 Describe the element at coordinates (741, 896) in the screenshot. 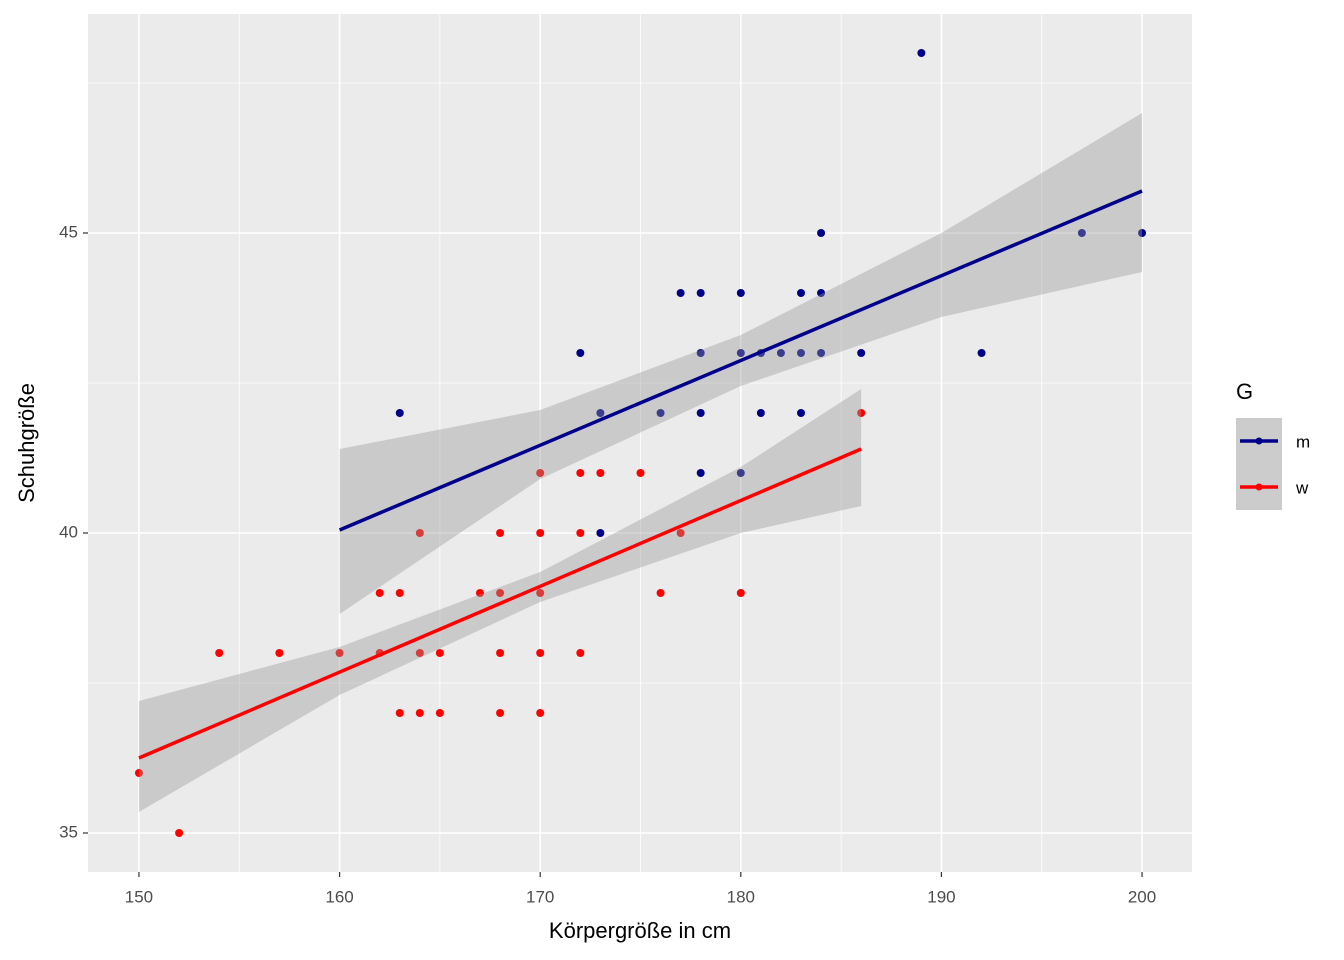

I see `x-tick-label: 180` at that location.